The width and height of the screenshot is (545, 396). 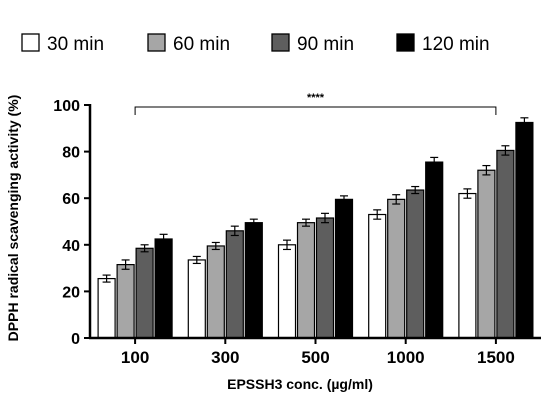 What do you see at coordinates (66, 106) in the screenshot?
I see `y-tick-label: 100` at bounding box center [66, 106].